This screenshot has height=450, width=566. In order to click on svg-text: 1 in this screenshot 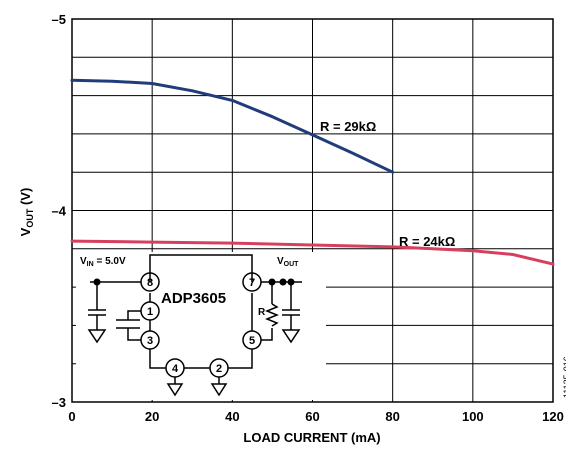, I will do `click(150, 312)`.